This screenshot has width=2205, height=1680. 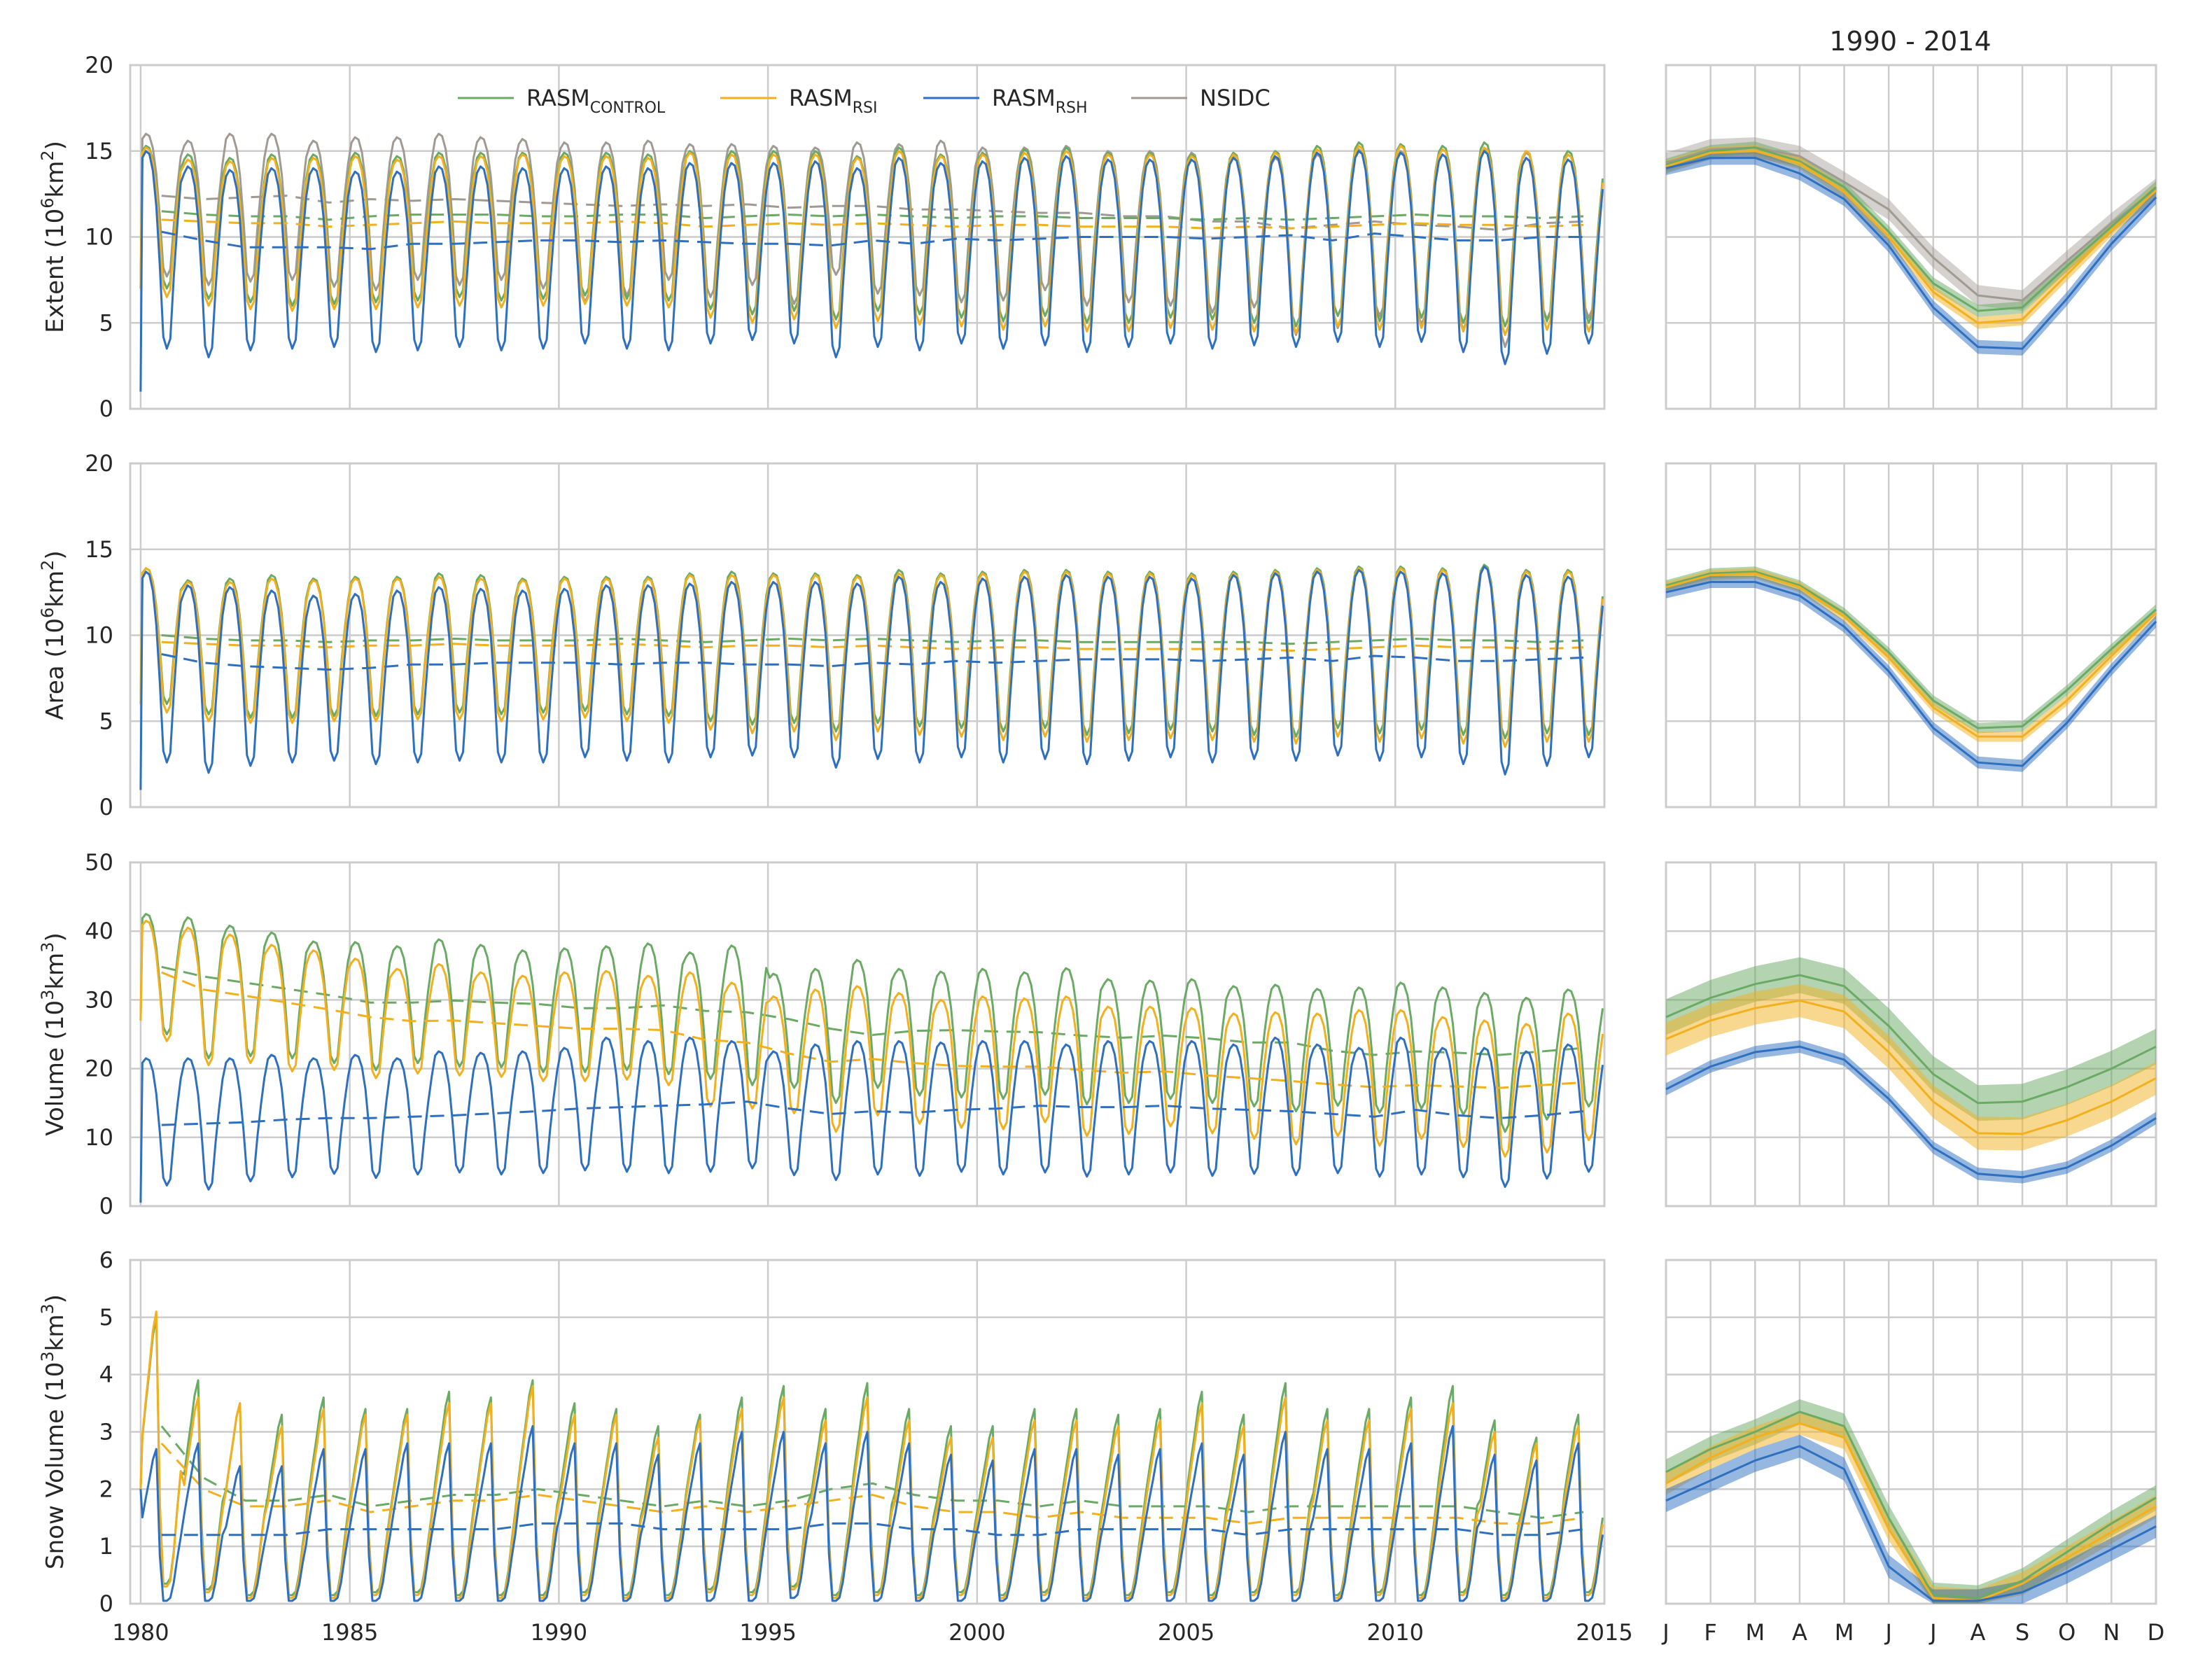 What do you see at coordinates (872, 1483) in the screenshot?
I see `snow-volume-timeseries-rsi-annual-mean` at bounding box center [872, 1483].